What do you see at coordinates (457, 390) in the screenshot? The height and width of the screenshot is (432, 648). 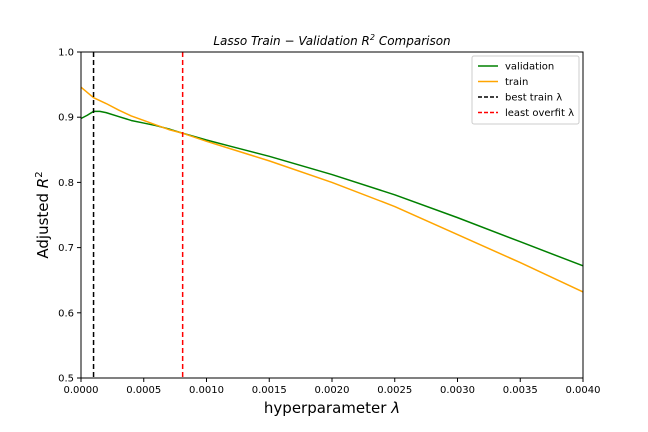 I see `x-tick-label: 0.0030` at bounding box center [457, 390].